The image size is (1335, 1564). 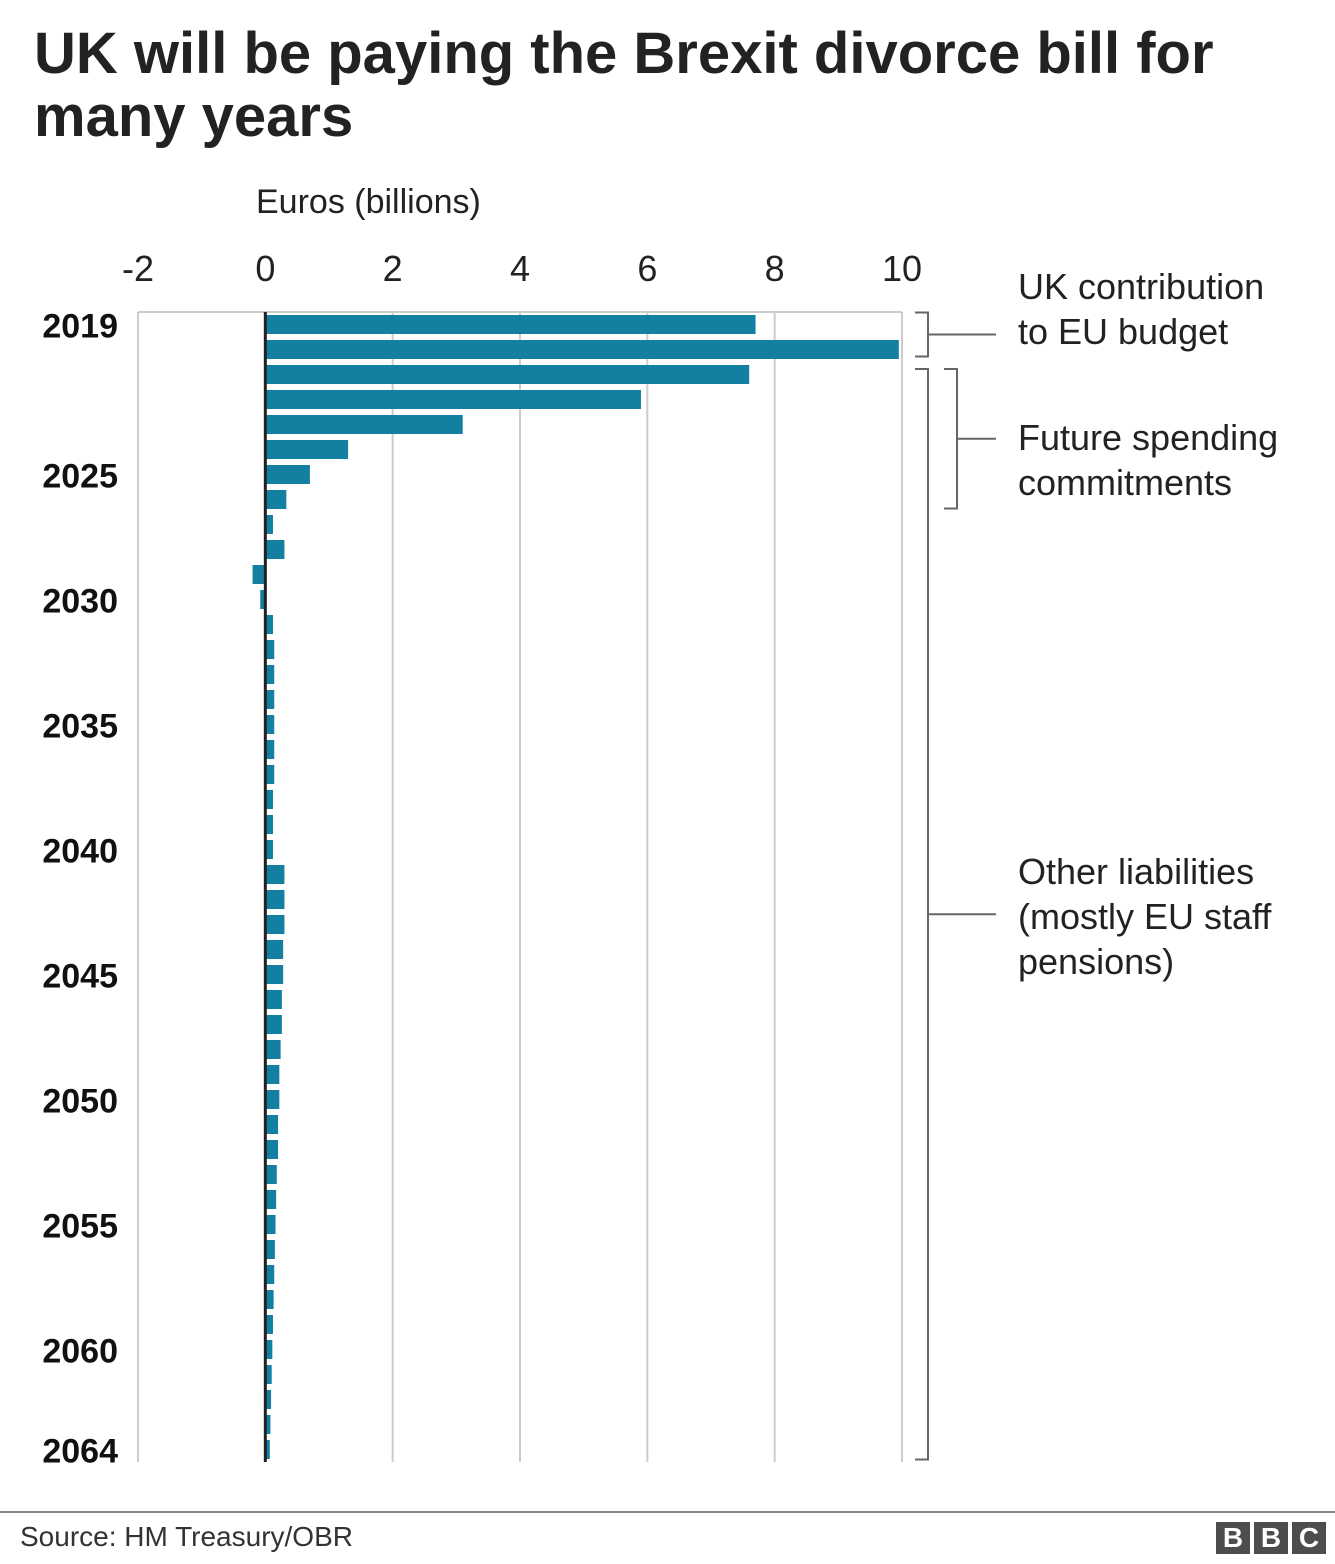 I want to click on y-tick-labels: 2019 2025 2030 2035 2040 2045 2050 2055 2060 2064, so click(x=80, y=889).